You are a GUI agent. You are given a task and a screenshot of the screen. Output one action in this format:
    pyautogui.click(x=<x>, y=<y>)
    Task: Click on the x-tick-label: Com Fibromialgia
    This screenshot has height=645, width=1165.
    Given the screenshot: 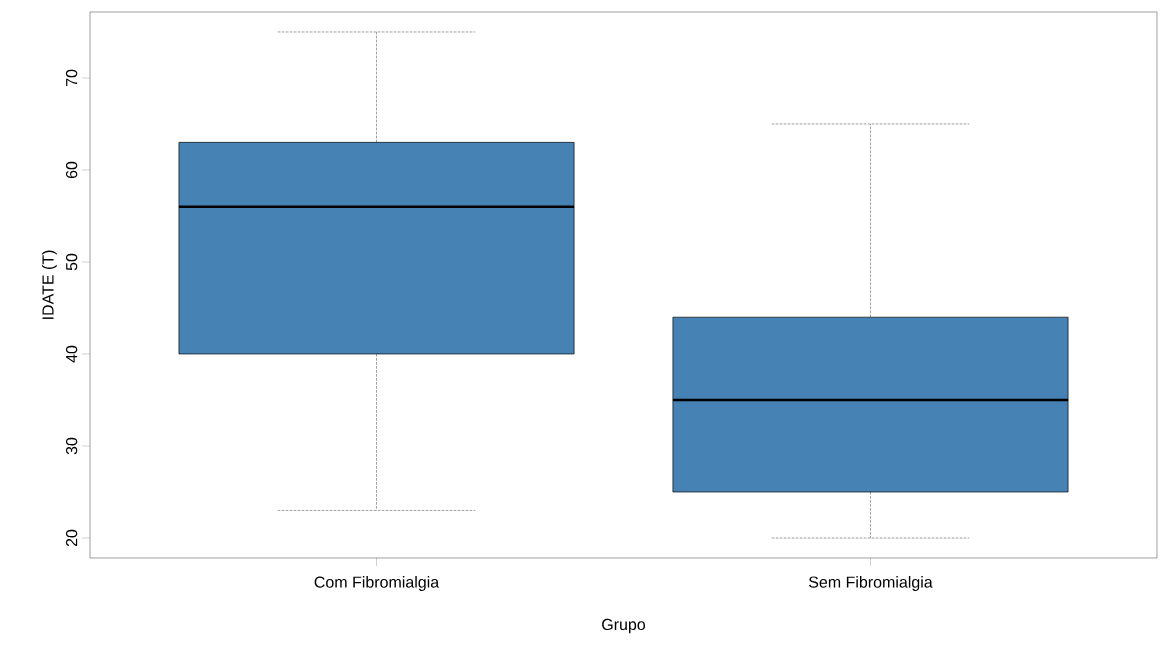 What is the action you would take?
    pyautogui.click(x=377, y=583)
    